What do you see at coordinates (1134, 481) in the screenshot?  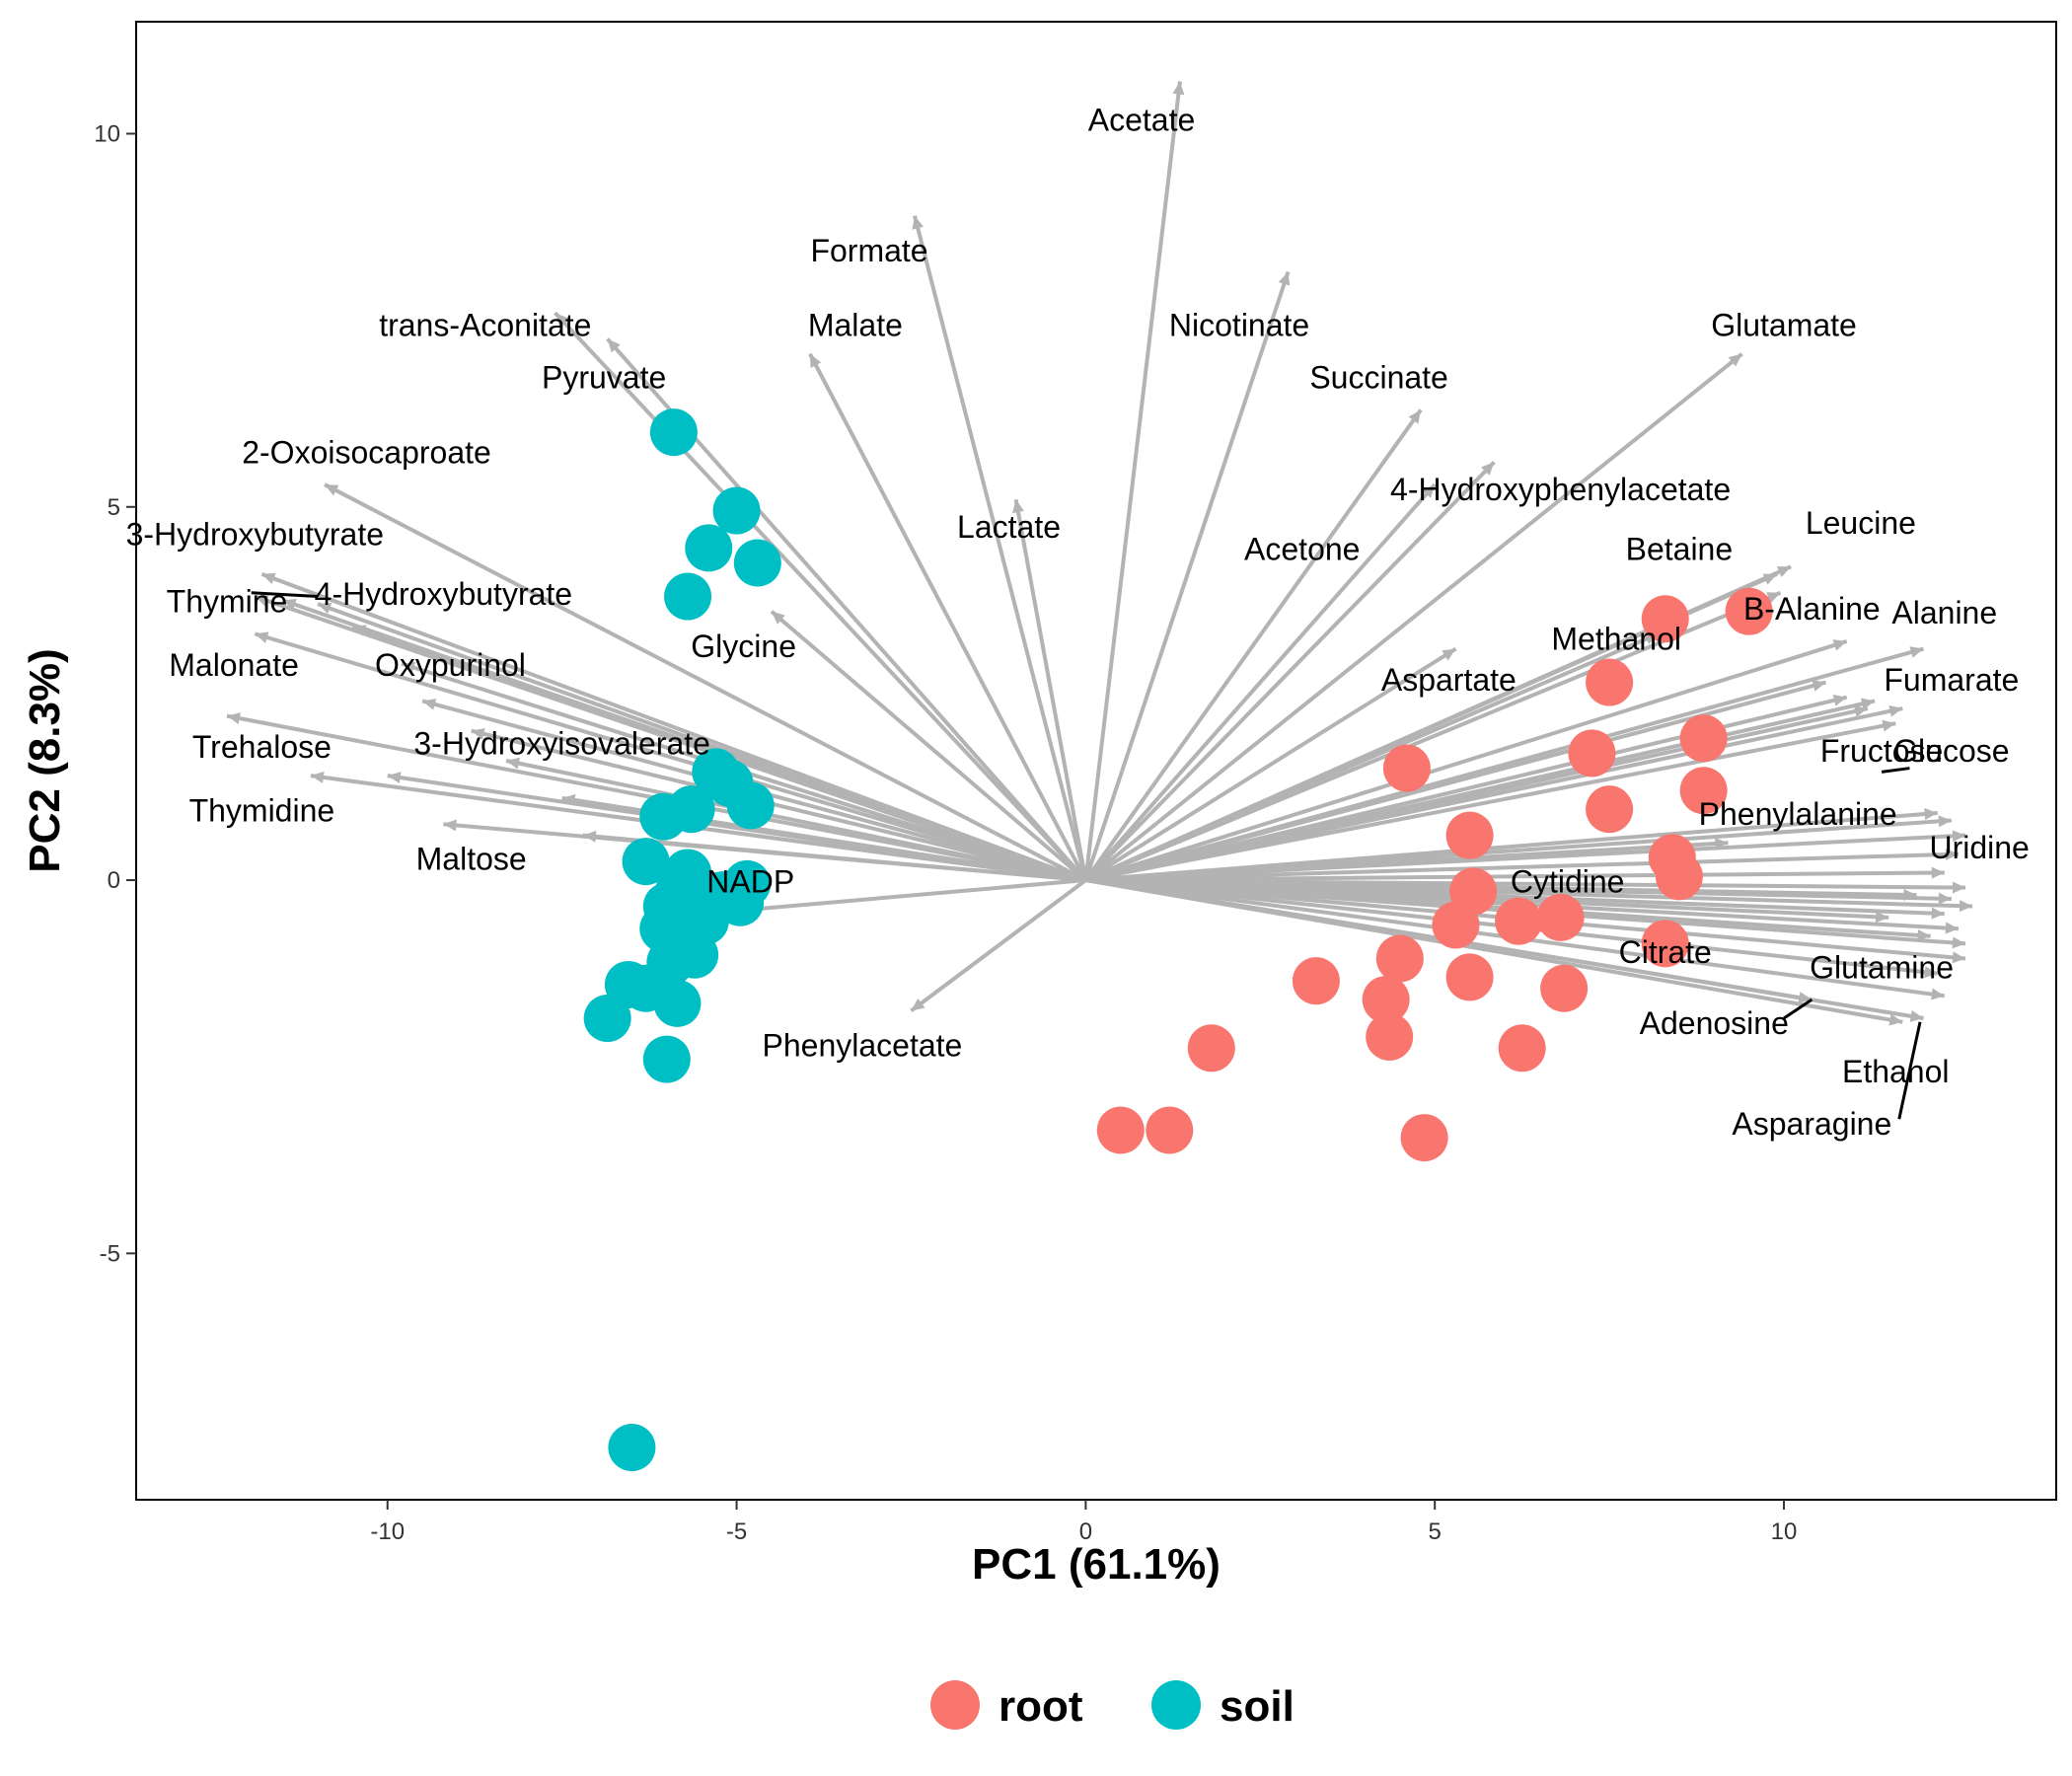 I see `loading-arrow-acetate` at bounding box center [1134, 481].